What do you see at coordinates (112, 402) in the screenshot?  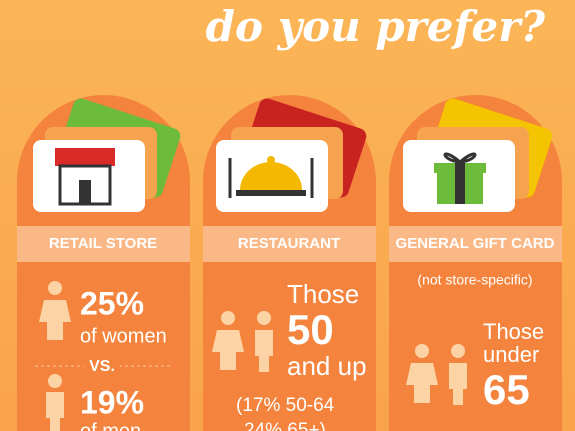 I see `stat: 19%` at bounding box center [112, 402].